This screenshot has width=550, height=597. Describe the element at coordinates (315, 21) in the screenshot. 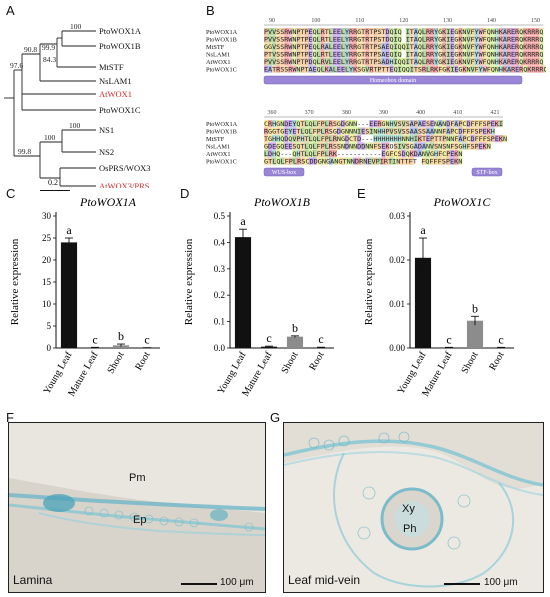

I see `alignment-ruler-label: 100` at that location.